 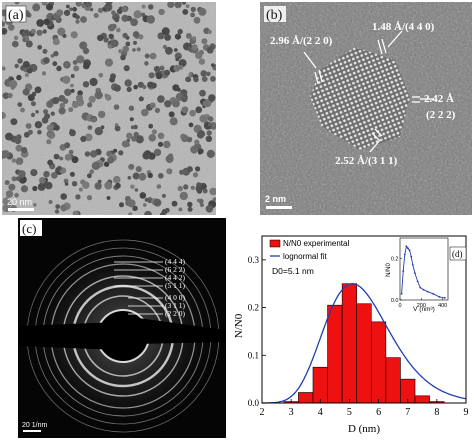 I want to click on hrtem-label-311: 2.52 Å/(3 1 1), so click(x=366, y=161).